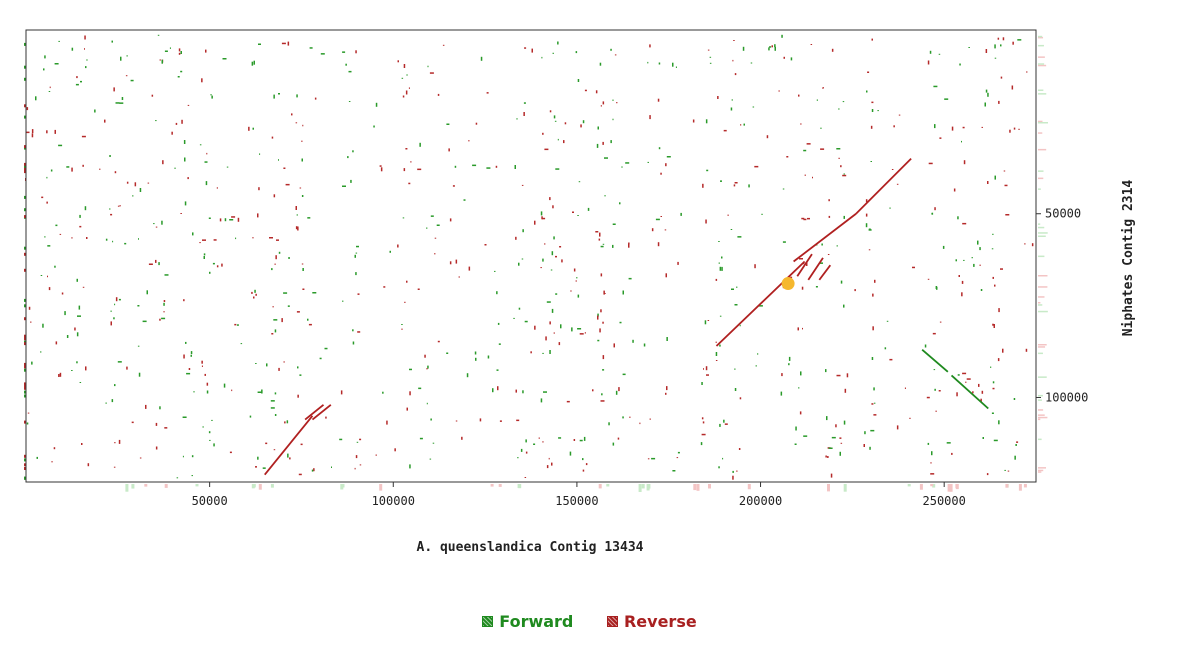  I want to click on highlight-point, so click(788, 284).